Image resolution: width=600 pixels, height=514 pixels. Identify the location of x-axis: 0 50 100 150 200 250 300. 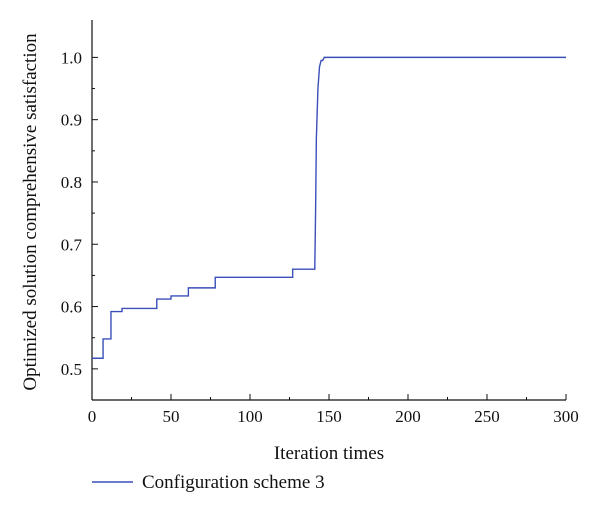
(333, 410).